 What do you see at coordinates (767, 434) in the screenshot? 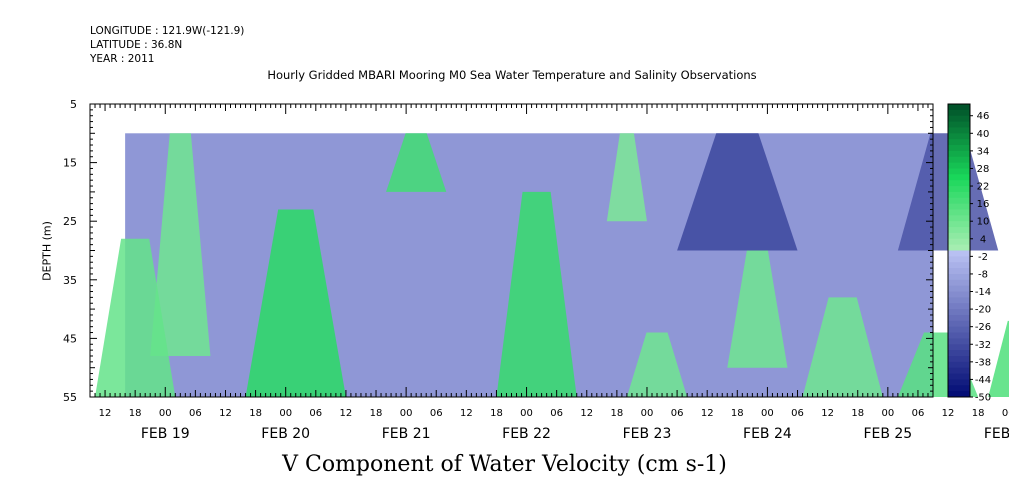
I see `x-day-label: FEB 24` at bounding box center [767, 434].